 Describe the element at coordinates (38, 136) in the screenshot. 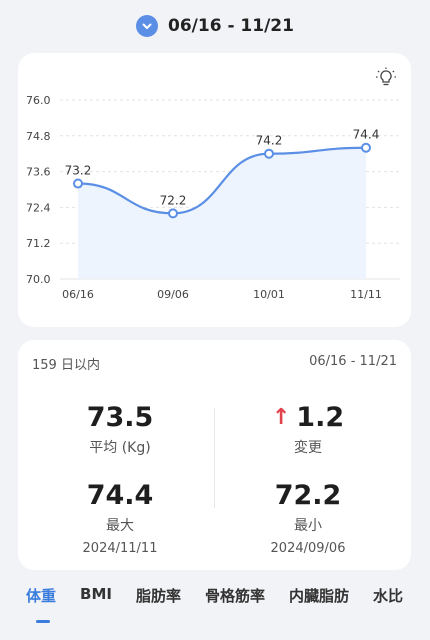

I see `y-tick-label: 74.8` at that location.